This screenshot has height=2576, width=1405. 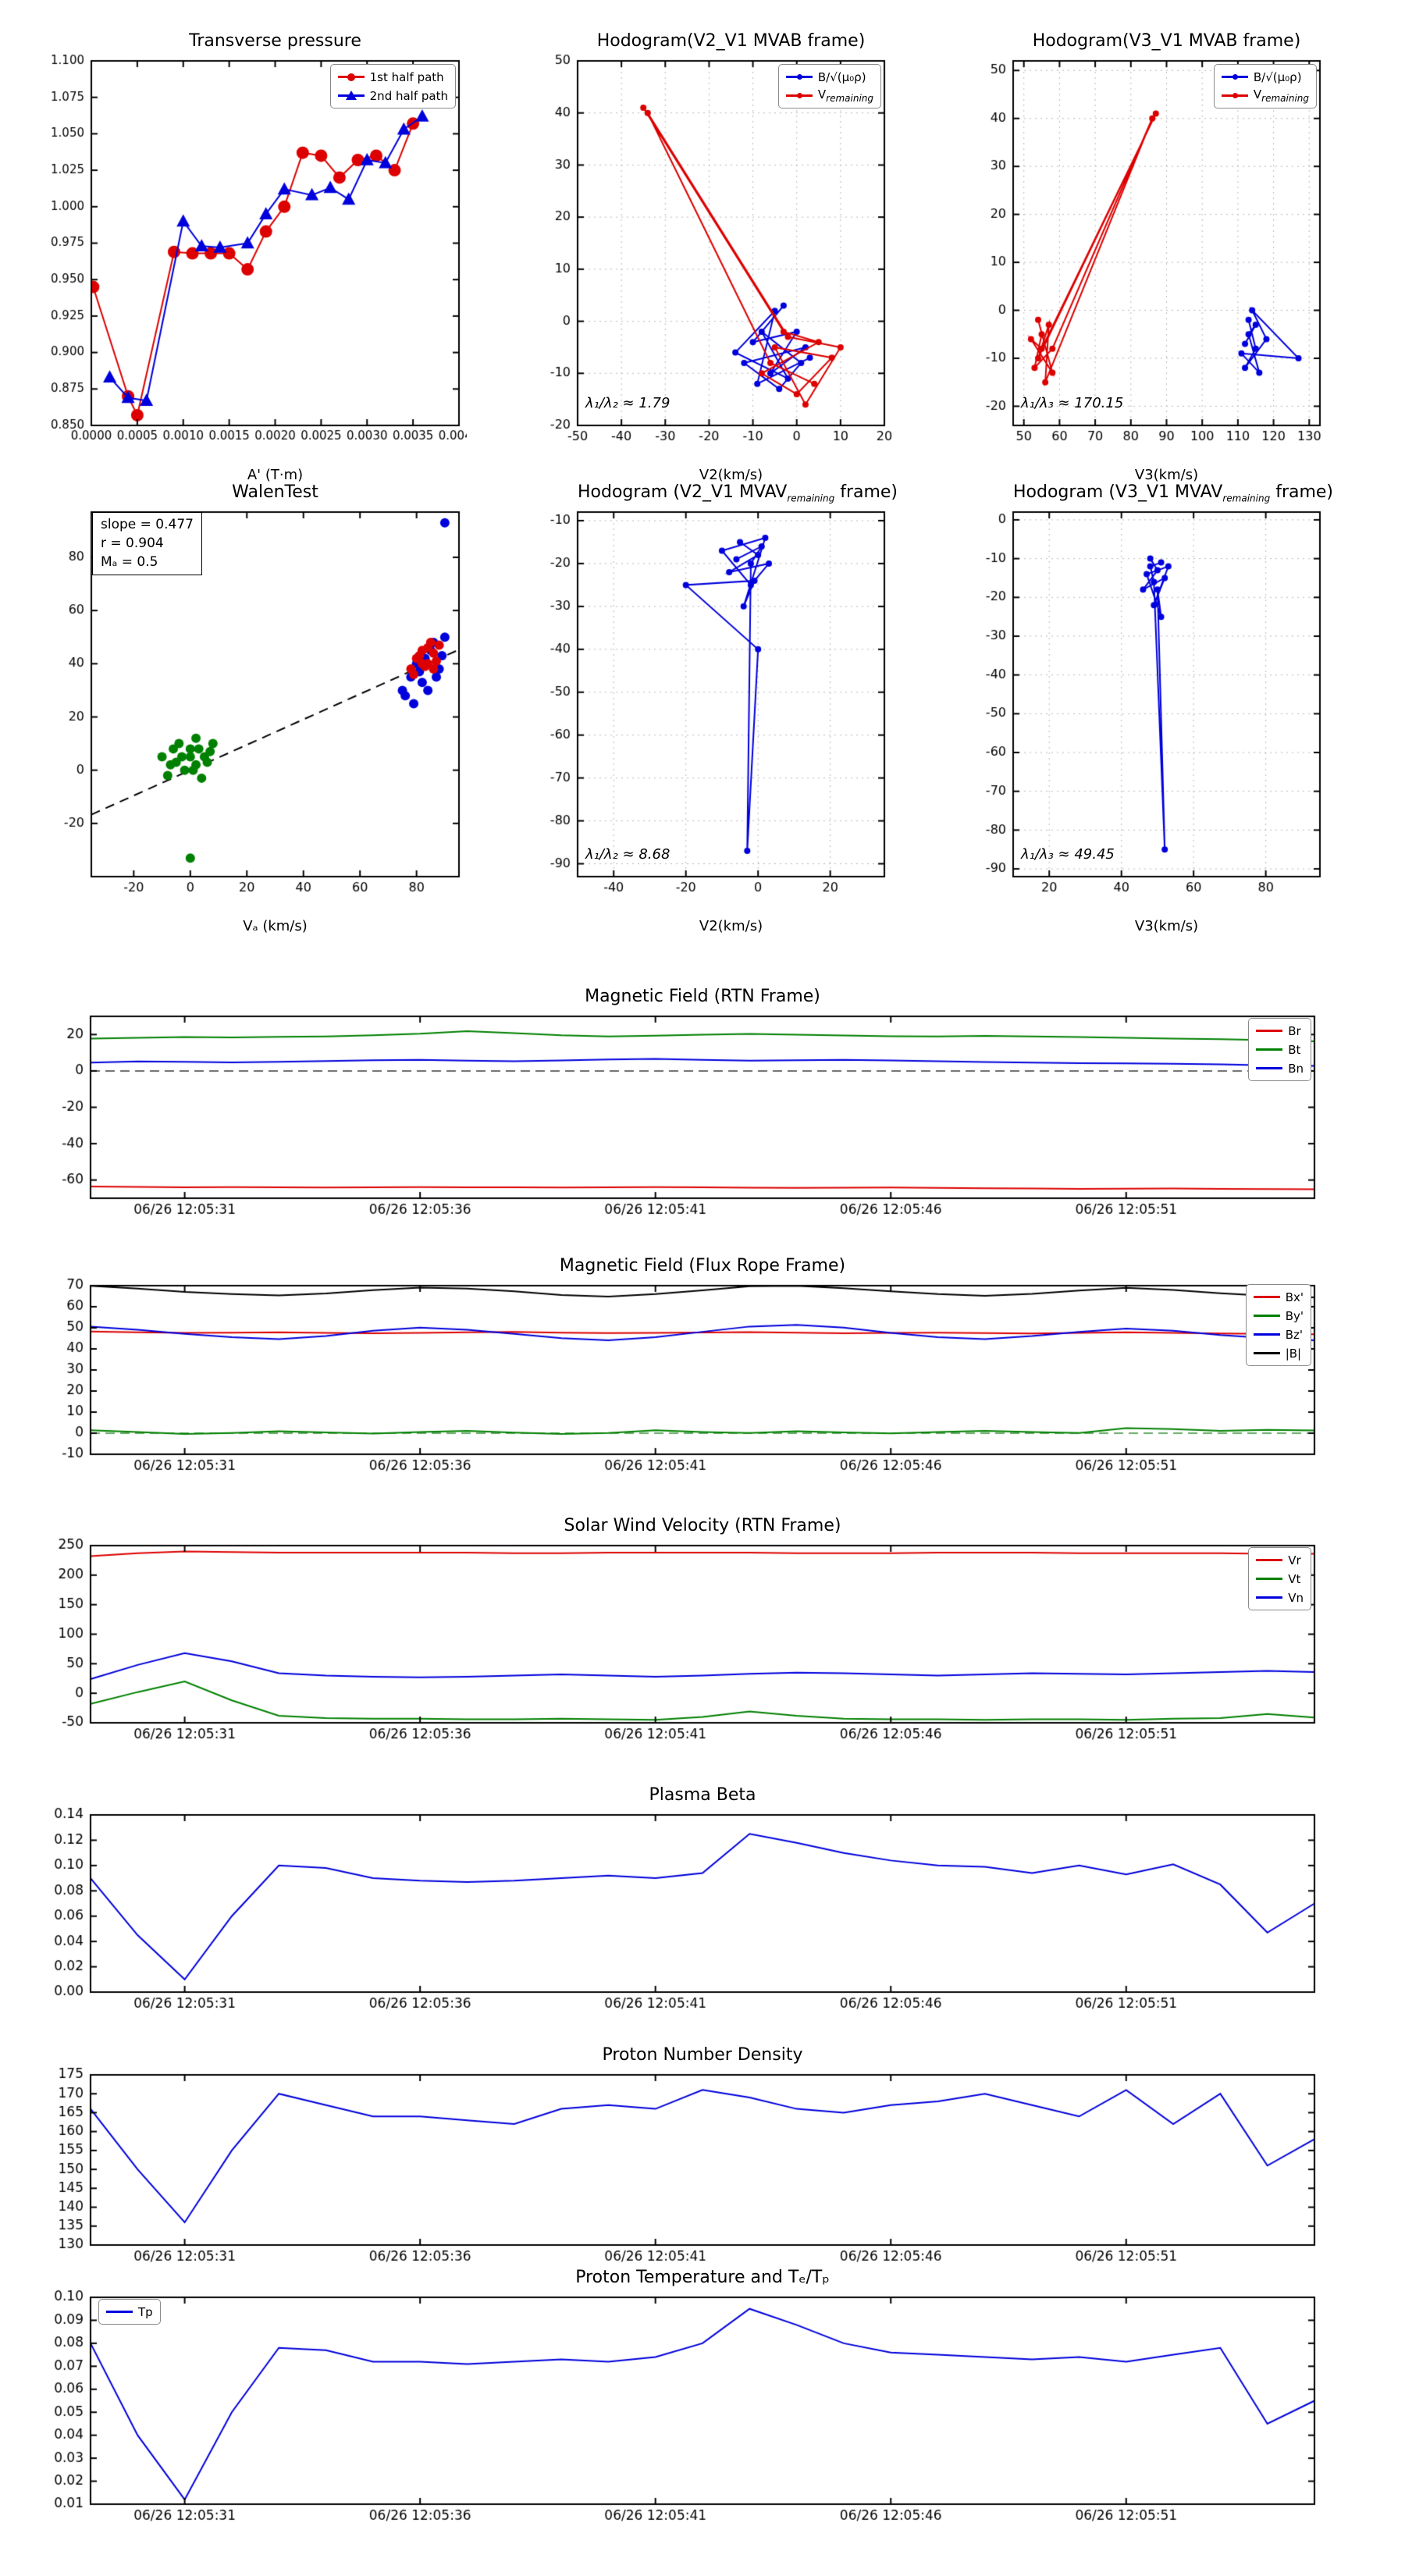 I want to click on chart-title: Solar Wind Velocity (RTN Frame), so click(x=703, y=1525).